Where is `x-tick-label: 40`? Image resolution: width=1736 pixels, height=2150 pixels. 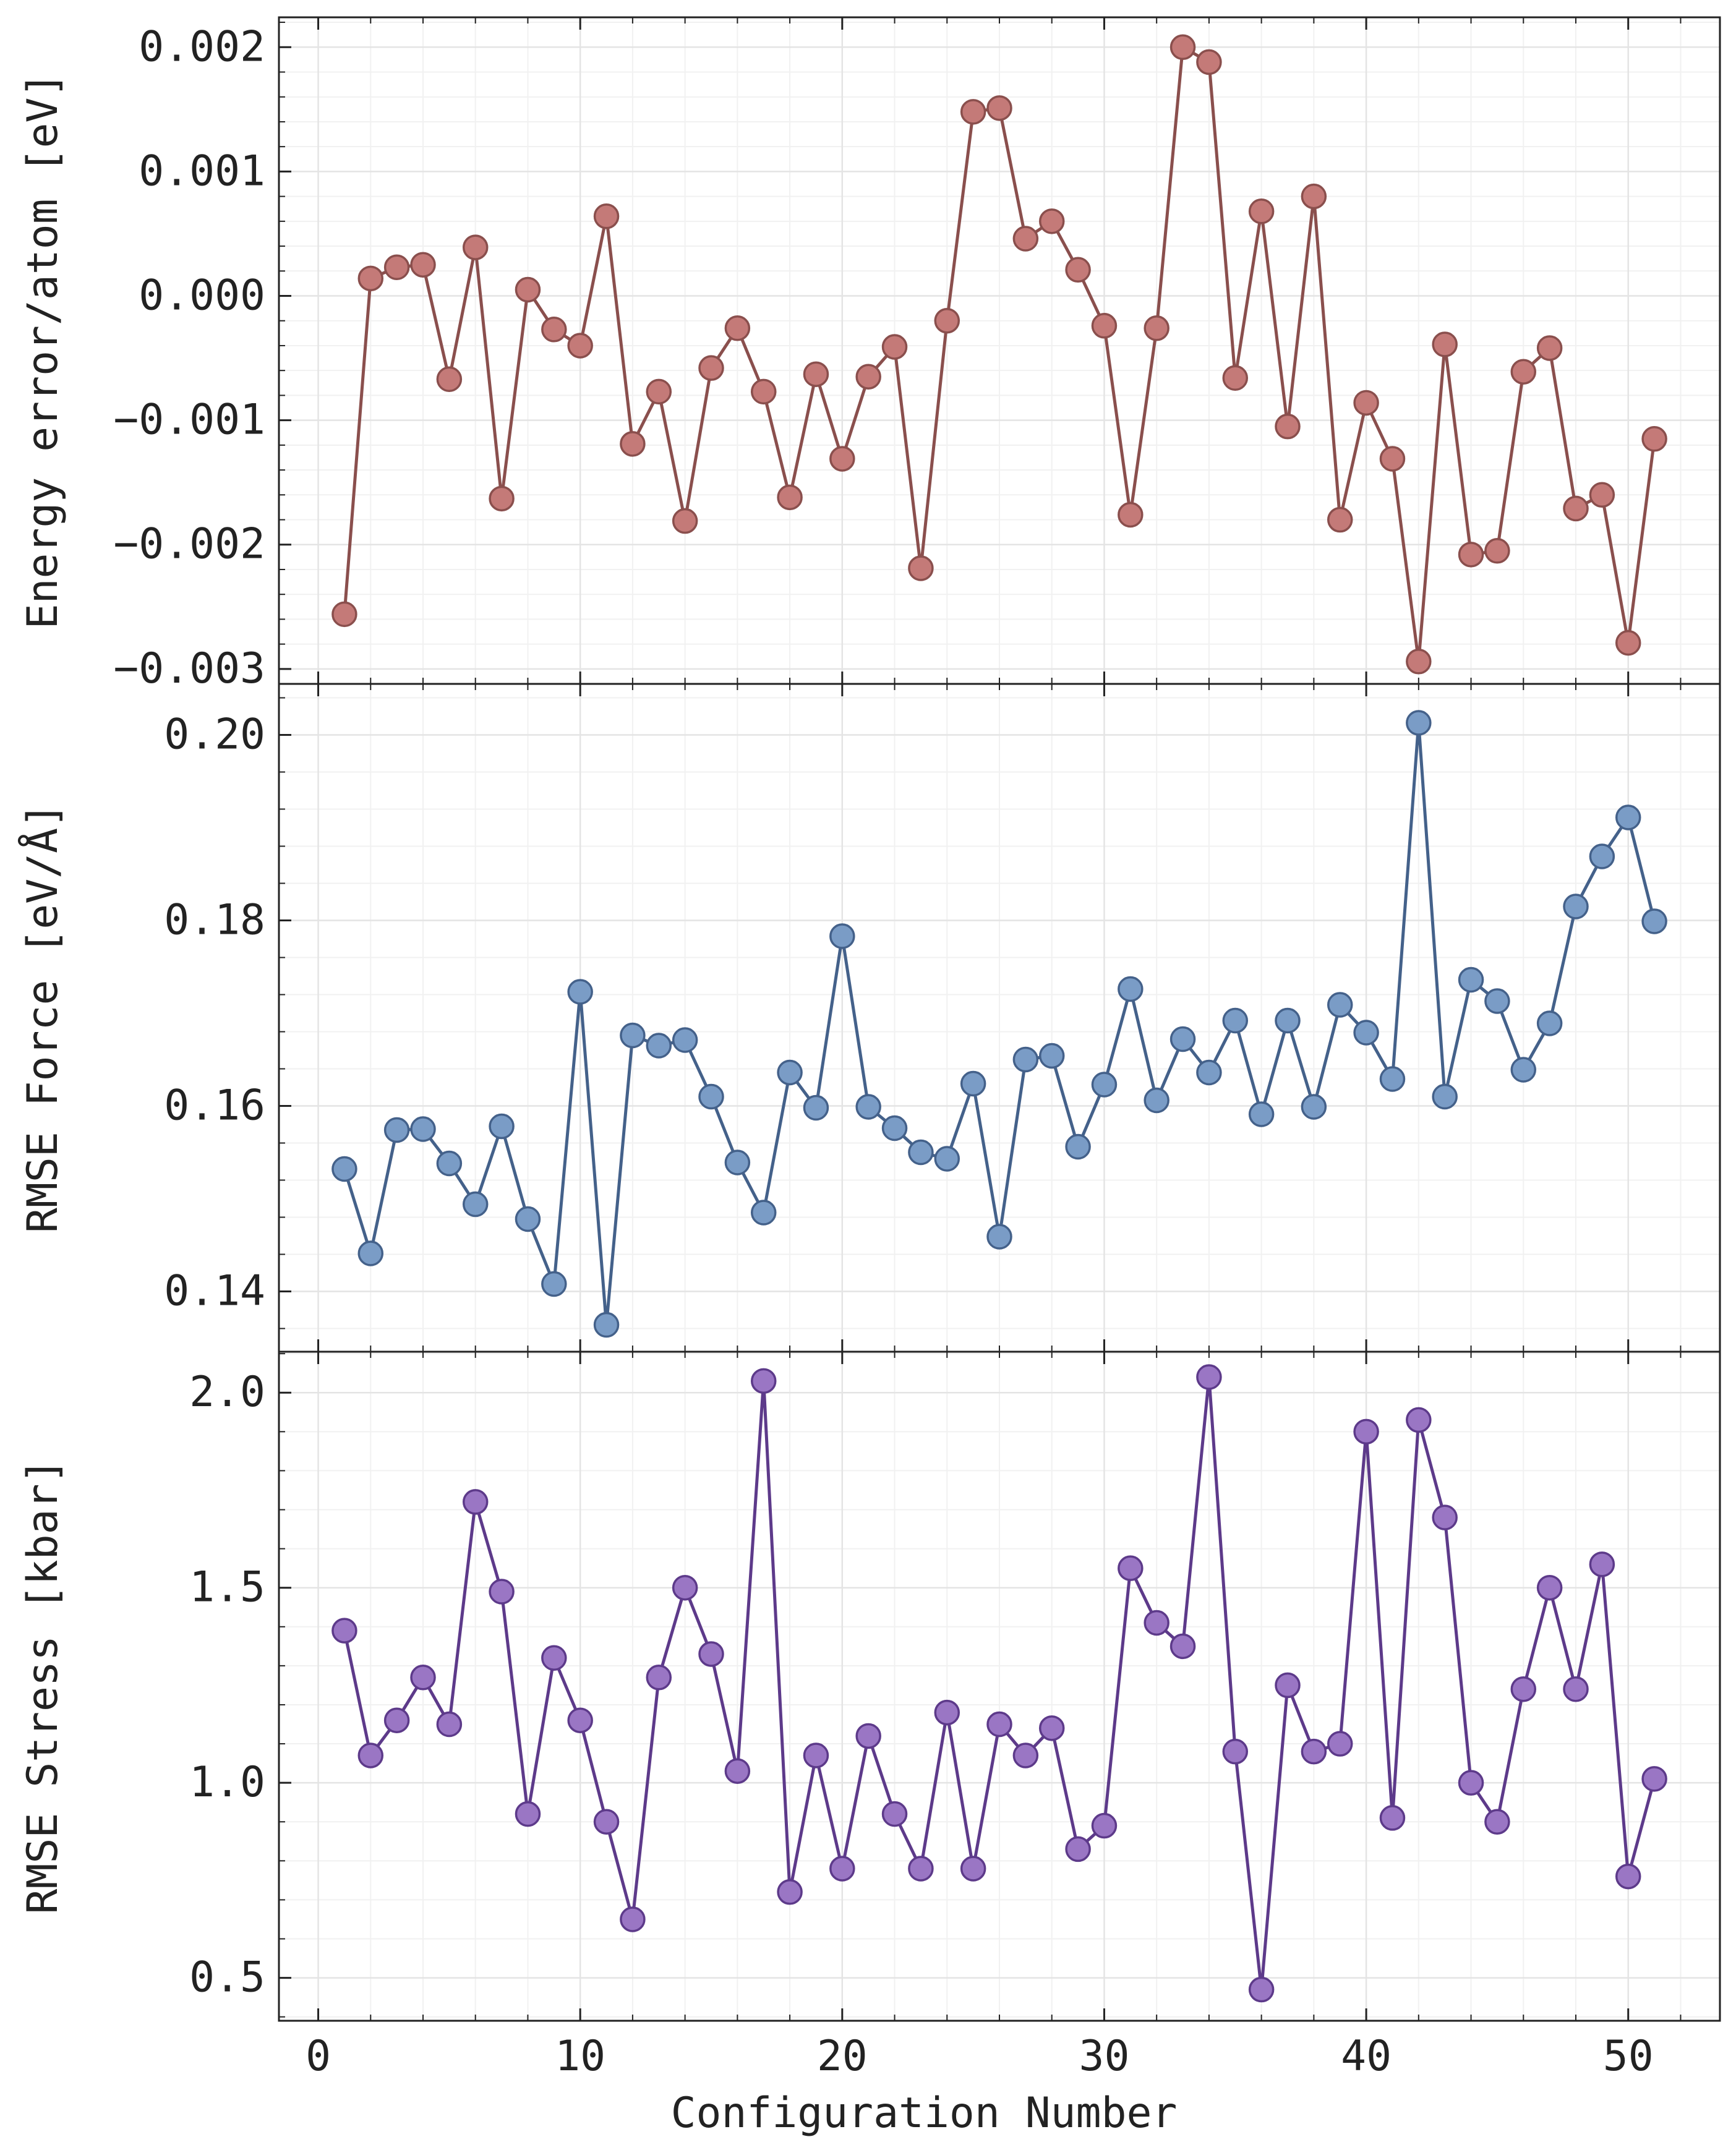
x-tick-label: 40 is located at coordinates (1366, 2056).